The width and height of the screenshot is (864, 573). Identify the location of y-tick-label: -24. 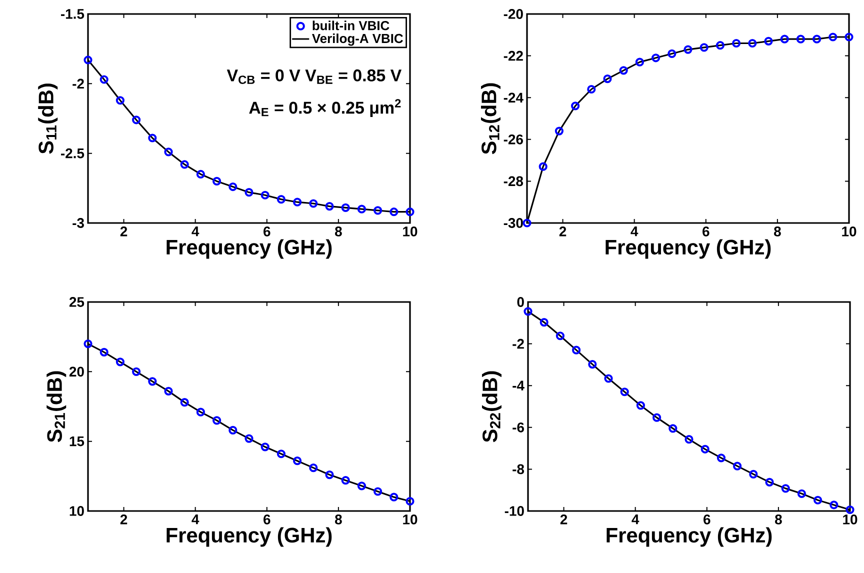
(514, 97).